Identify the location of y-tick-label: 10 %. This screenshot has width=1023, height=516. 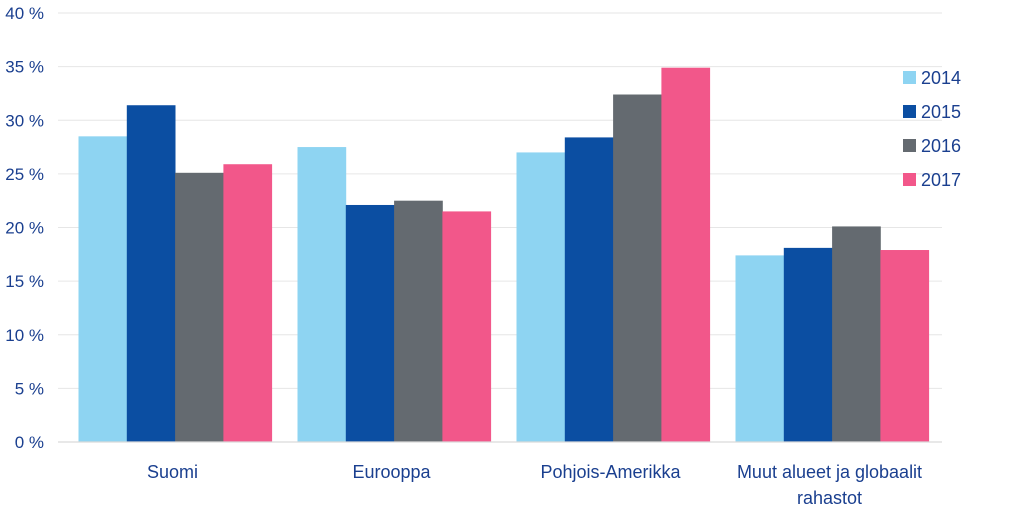
(24, 335).